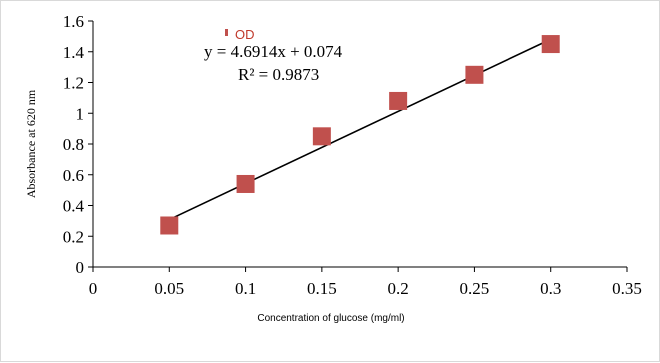 Image resolution: width=660 pixels, height=363 pixels. I want to click on legend-label: OD, so click(245, 34).